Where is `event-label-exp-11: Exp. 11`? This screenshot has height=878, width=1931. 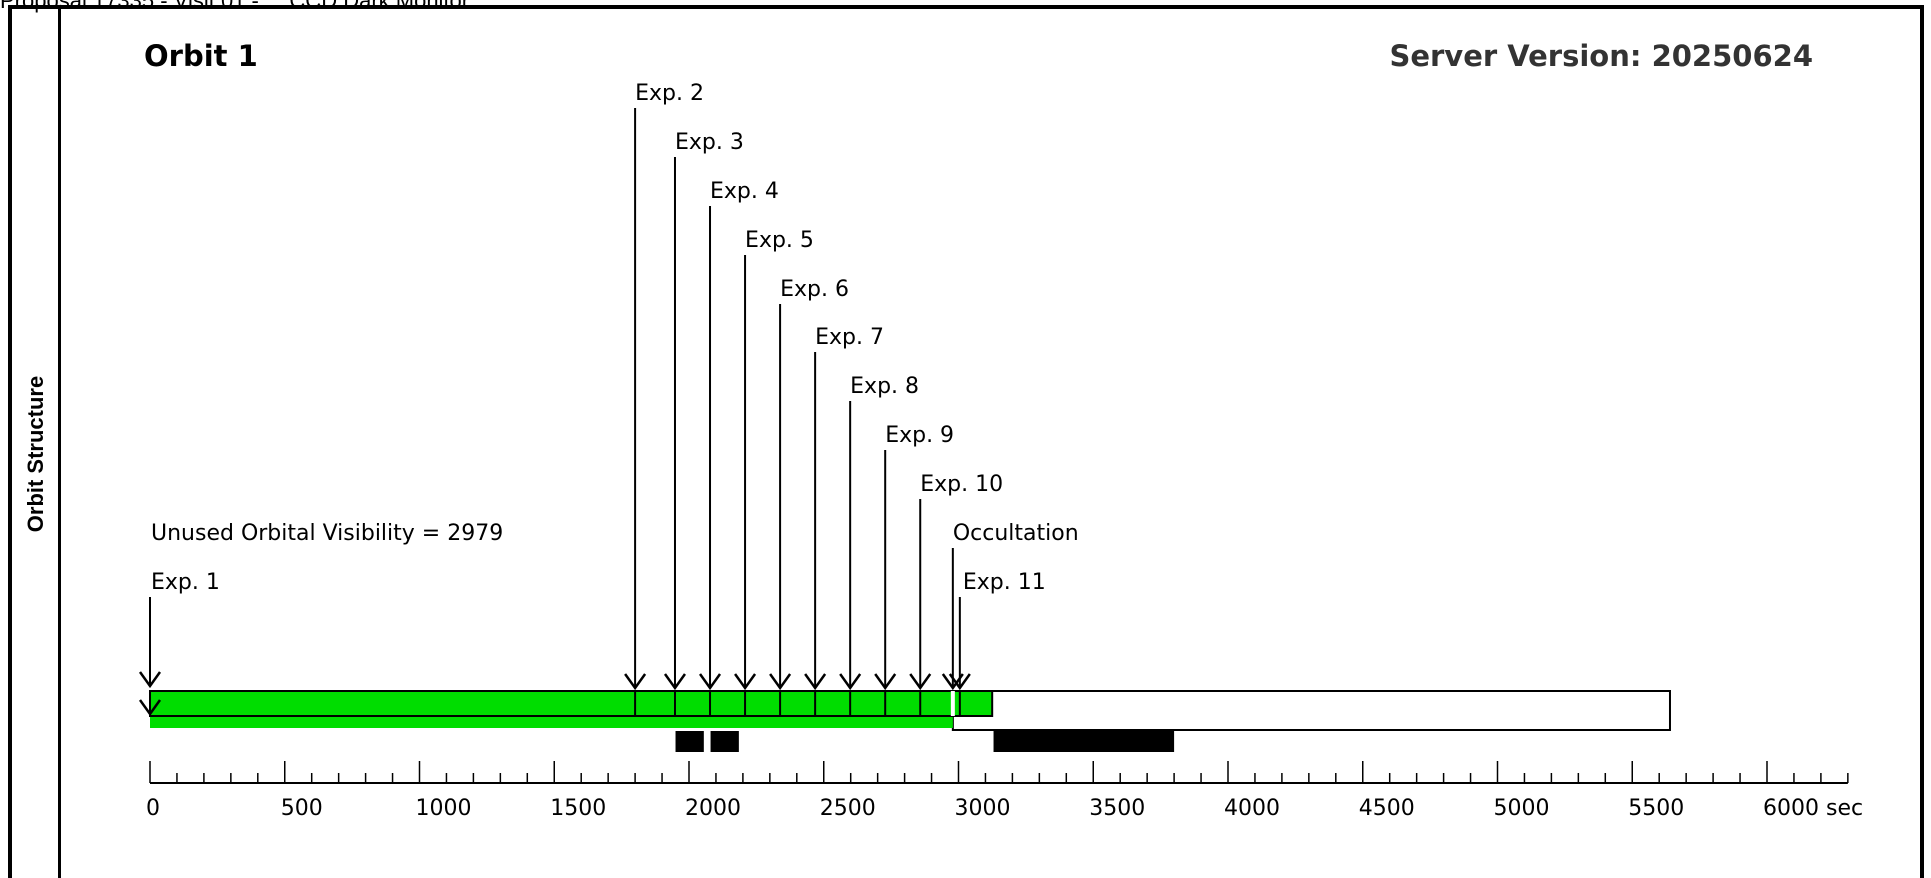
event-label-exp-11: Exp. 11 is located at coordinates (1004, 582).